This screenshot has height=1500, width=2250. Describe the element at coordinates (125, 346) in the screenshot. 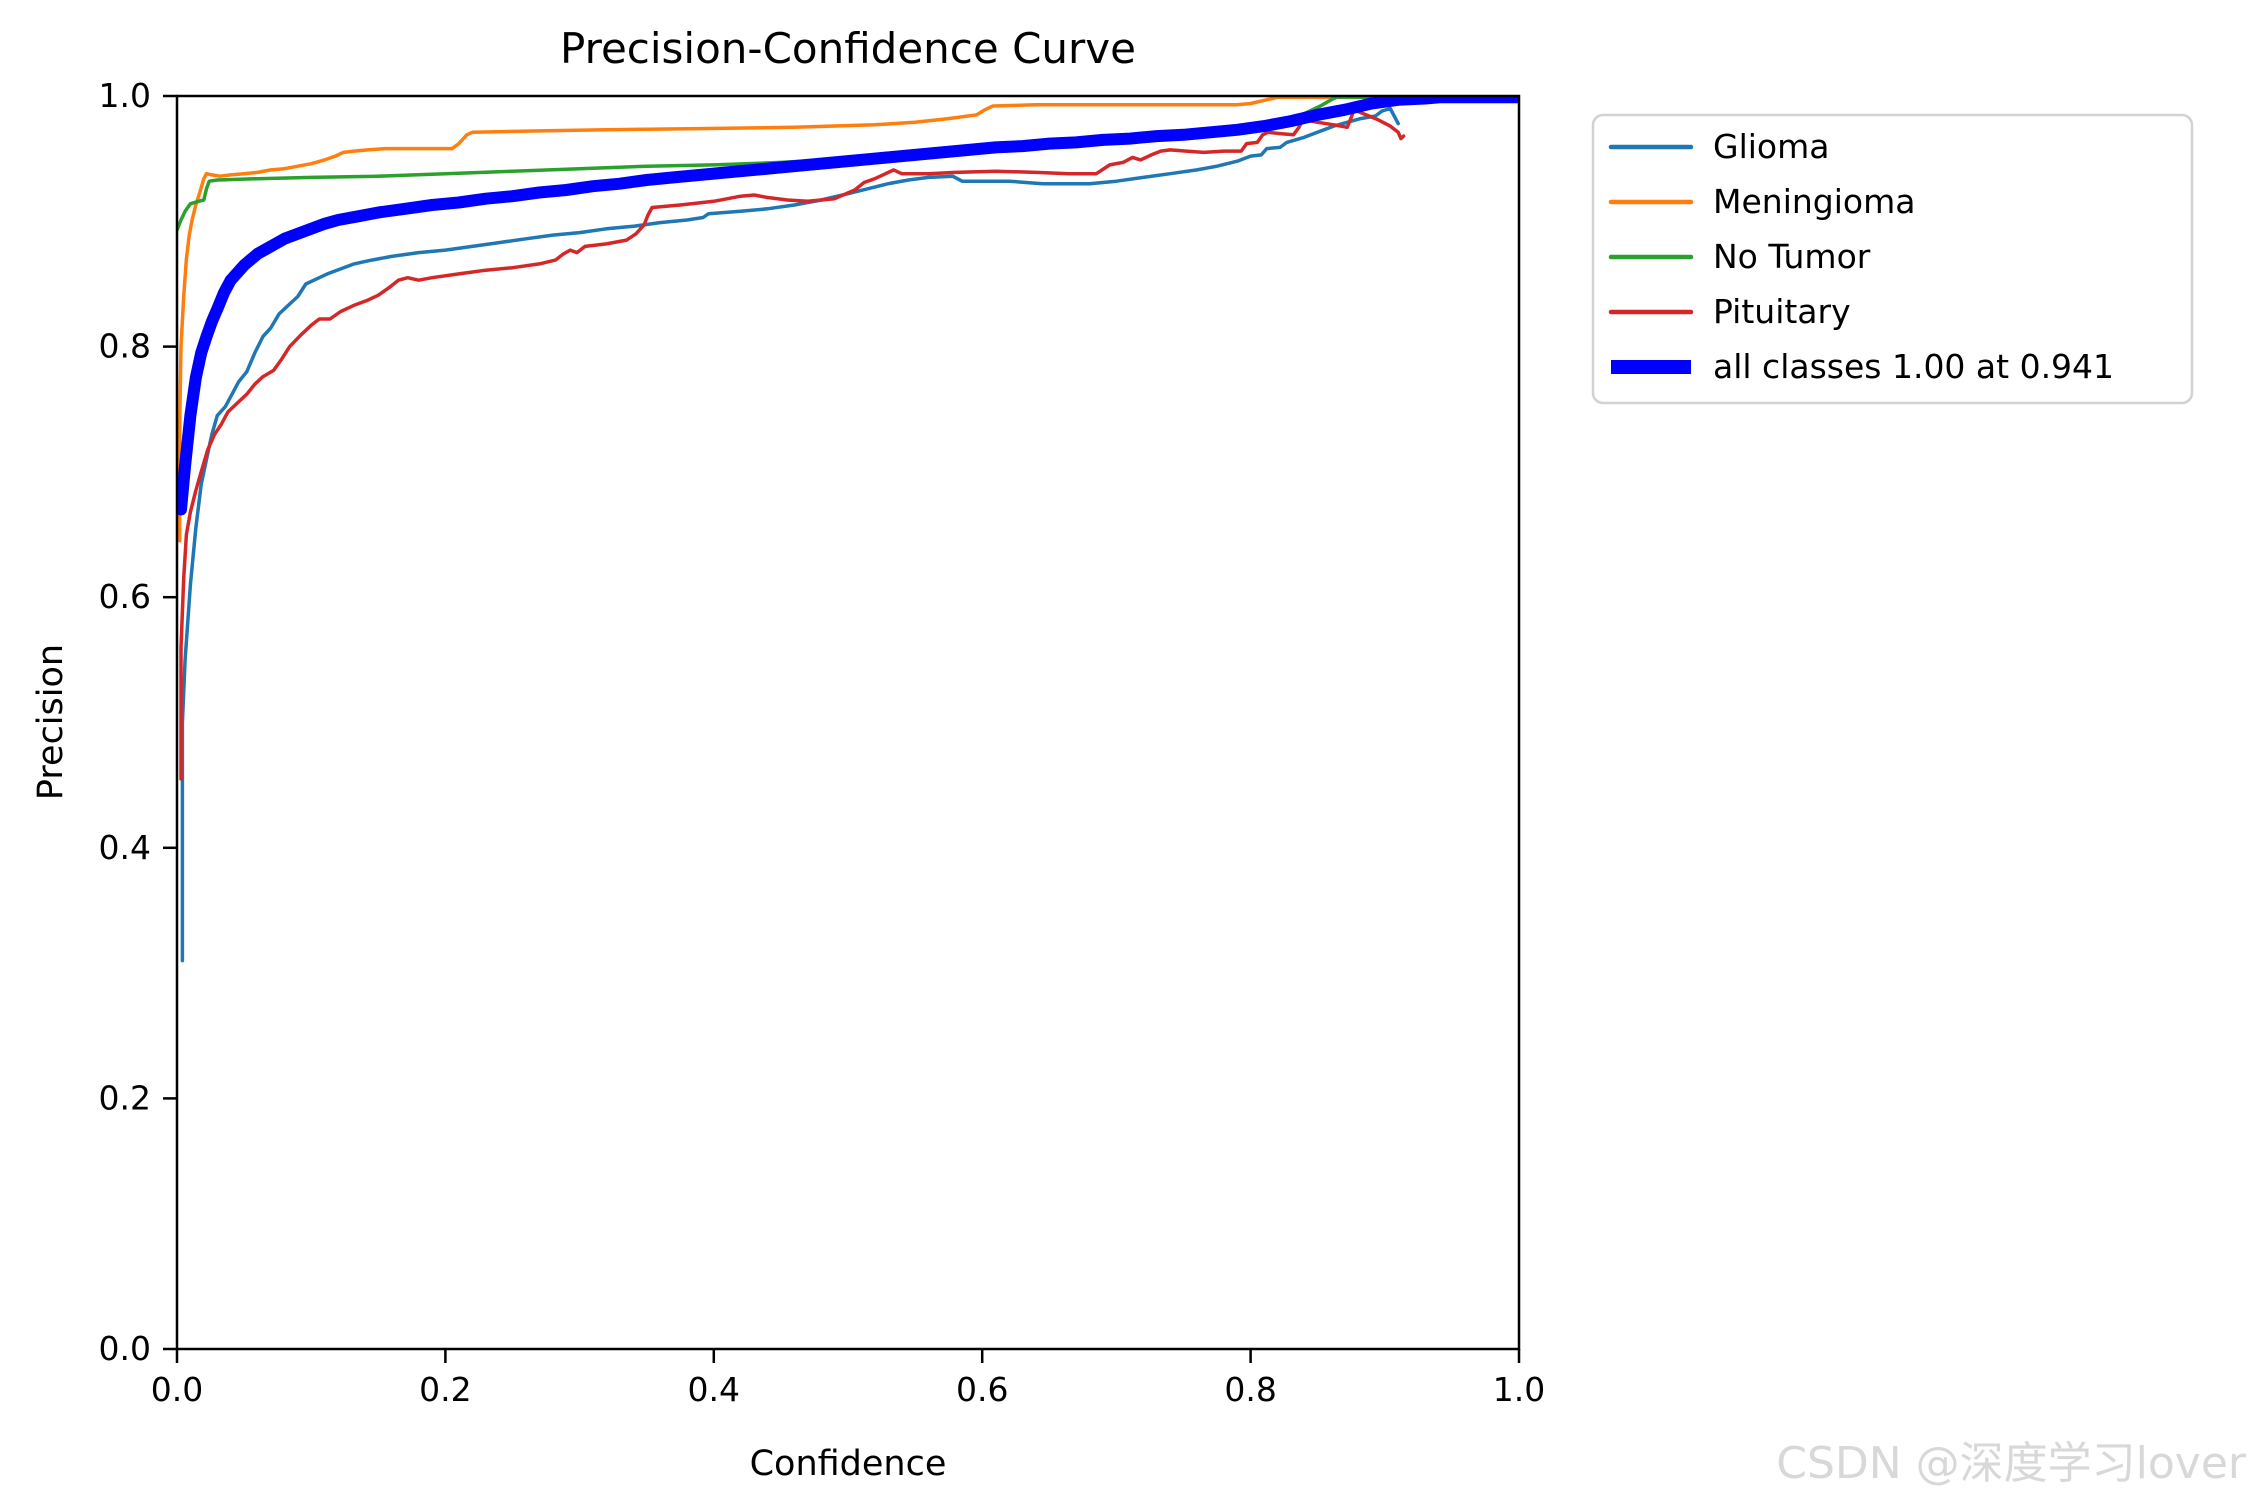

I see `y-tick-label: 0.8` at that location.